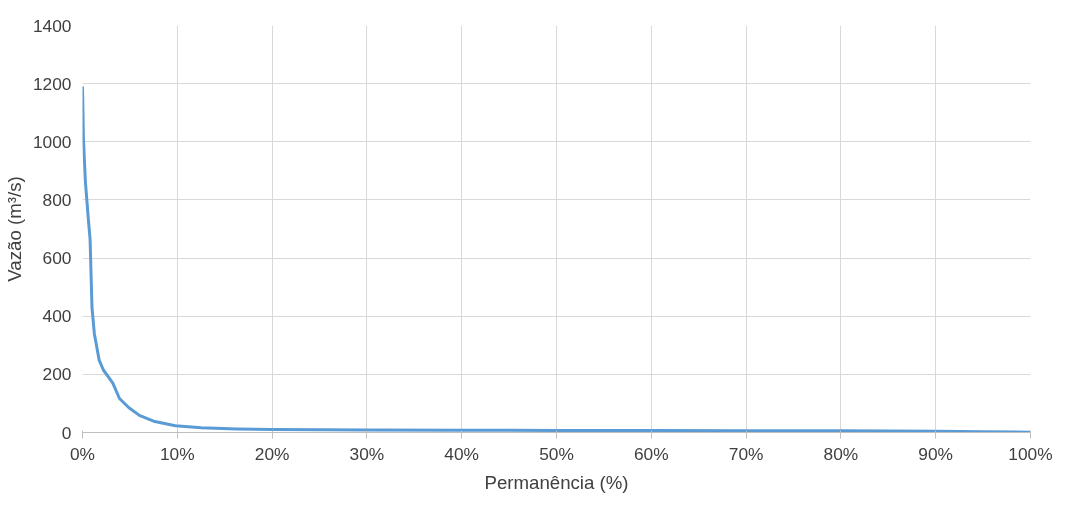  I want to click on x-tick-label: 40%, so click(462, 453).